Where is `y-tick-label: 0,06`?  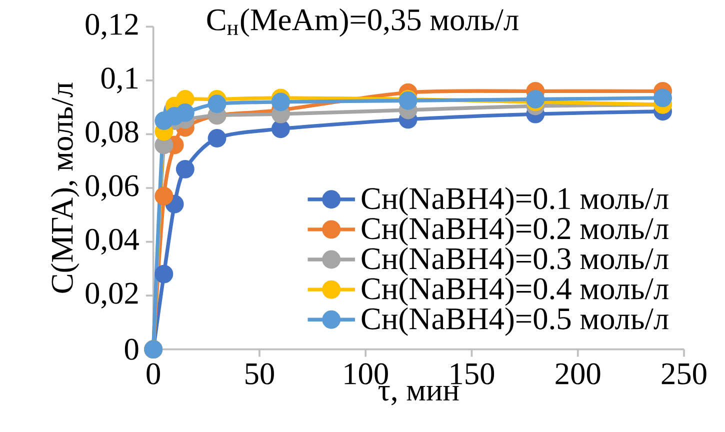
y-tick-label: 0,06 is located at coordinates (112, 188).